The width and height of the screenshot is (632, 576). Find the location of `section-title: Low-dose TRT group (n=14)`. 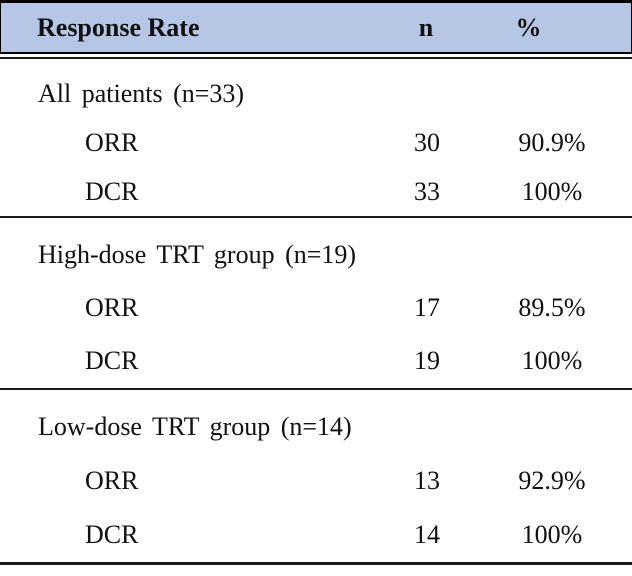

section-title: Low-dose TRT group (n=14) is located at coordinates (195, 426).